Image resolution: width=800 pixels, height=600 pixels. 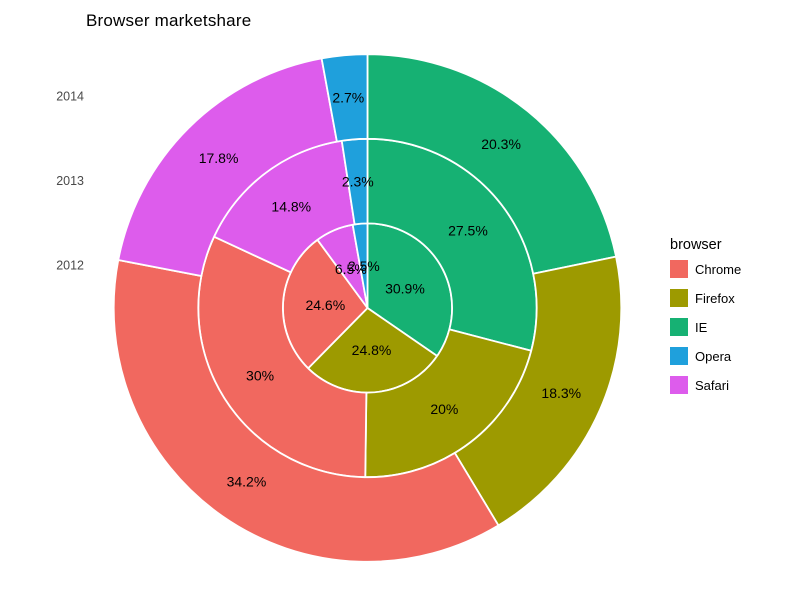 I want to click on legend-item-label: Safari, so click(x=712, y=385).